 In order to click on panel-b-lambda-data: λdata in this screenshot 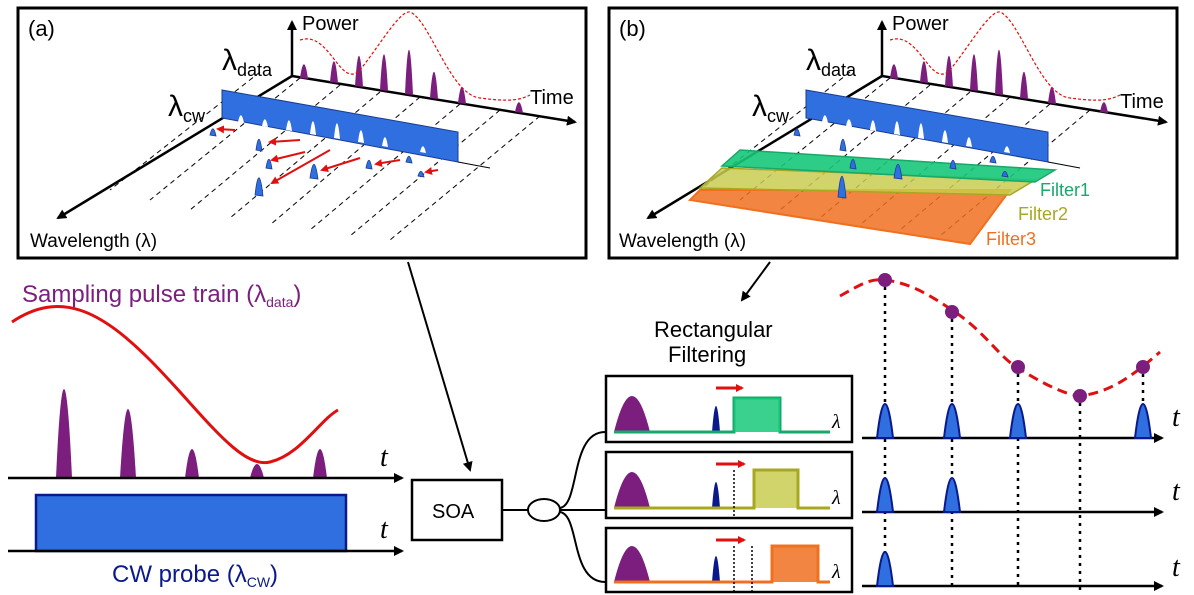, I will do `click(831, 62)`.